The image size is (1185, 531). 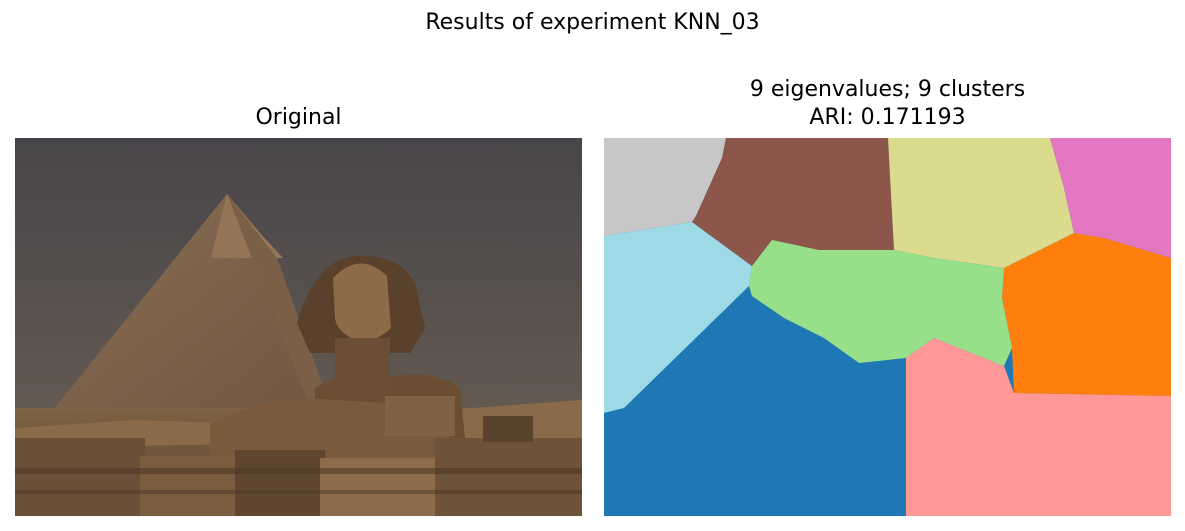 What do you see at coordinates (887, 89) in the screenshot?
I see `segmentation-title-line1: 9 eigenvalues; 9 clusters` at bounding box center [887, 89].